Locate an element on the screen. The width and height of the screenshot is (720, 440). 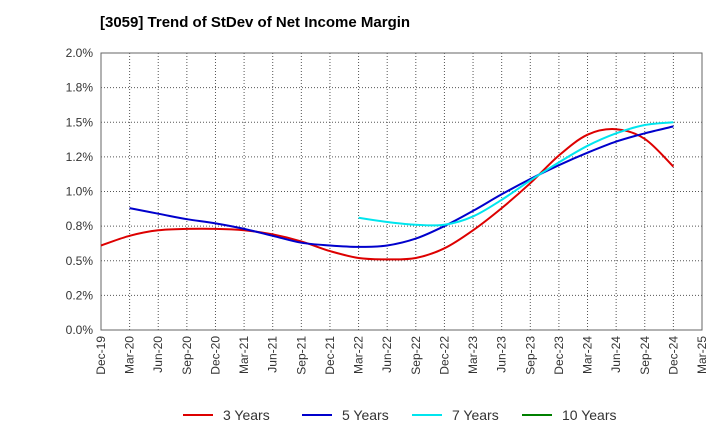
y-tick-label: 0.8% is located at coordinates (80, 226).